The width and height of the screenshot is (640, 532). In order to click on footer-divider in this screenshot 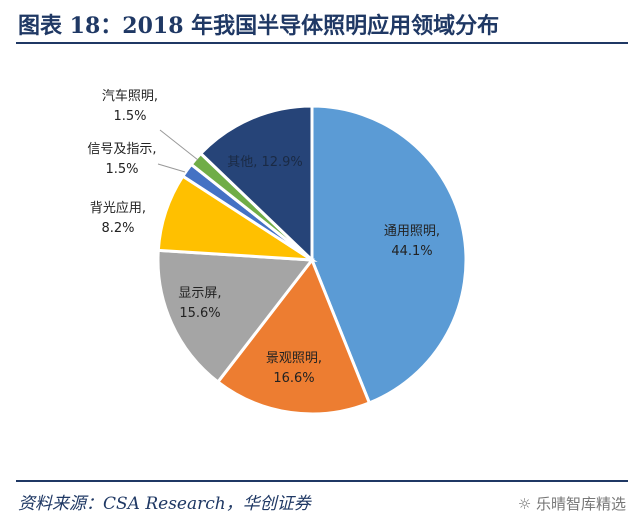, I will do `click(322, 481)`.